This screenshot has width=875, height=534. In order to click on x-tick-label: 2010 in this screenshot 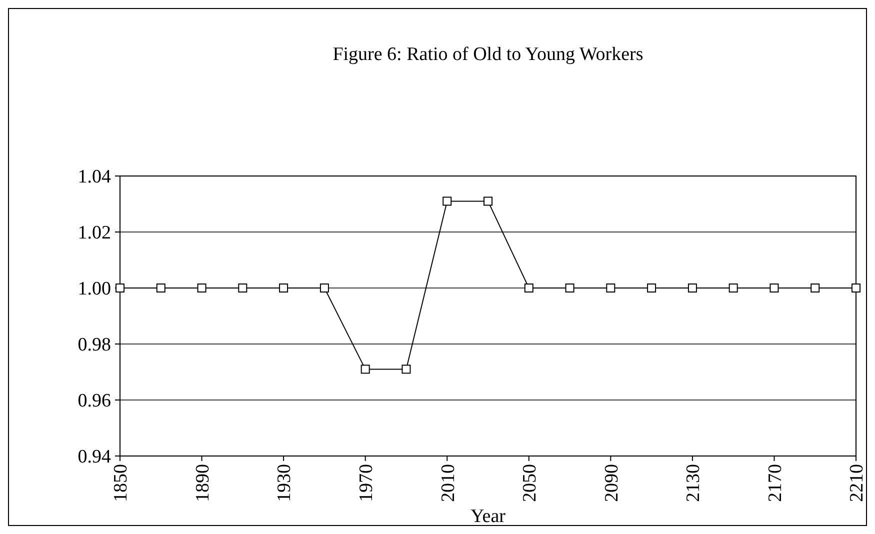, I will do `click(448, 483)`.